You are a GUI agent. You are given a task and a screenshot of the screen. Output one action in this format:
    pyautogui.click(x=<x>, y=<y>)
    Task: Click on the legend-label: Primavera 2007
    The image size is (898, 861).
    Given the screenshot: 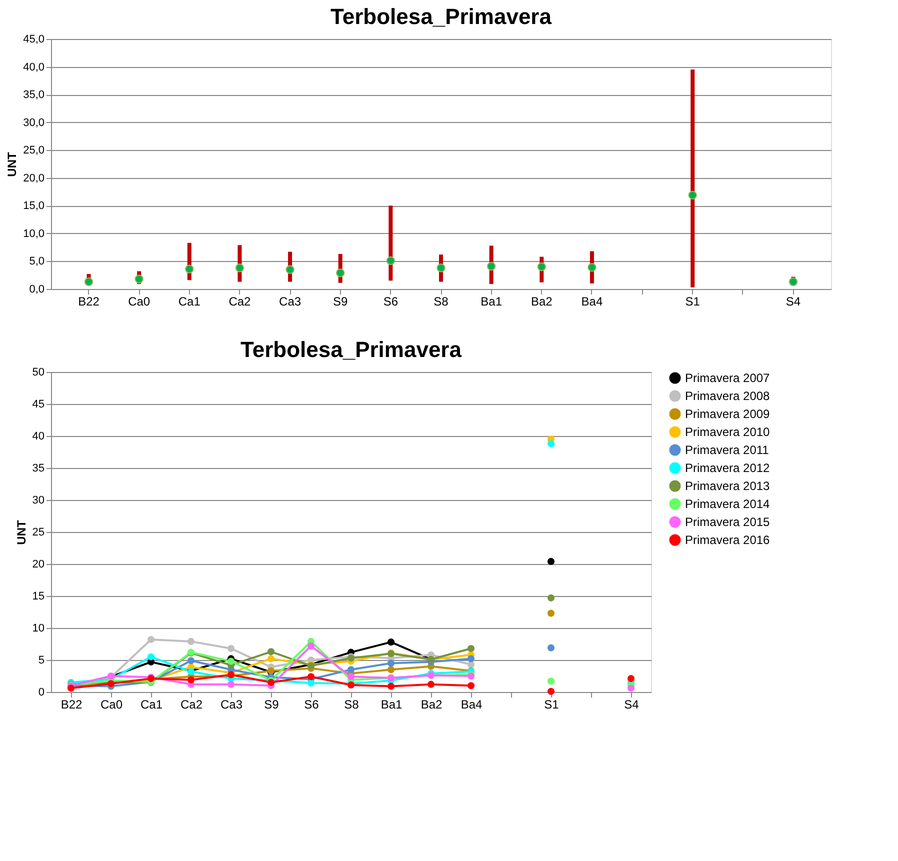 What is the action you would take?
    pyautogui.click(x=727, y=378)
    